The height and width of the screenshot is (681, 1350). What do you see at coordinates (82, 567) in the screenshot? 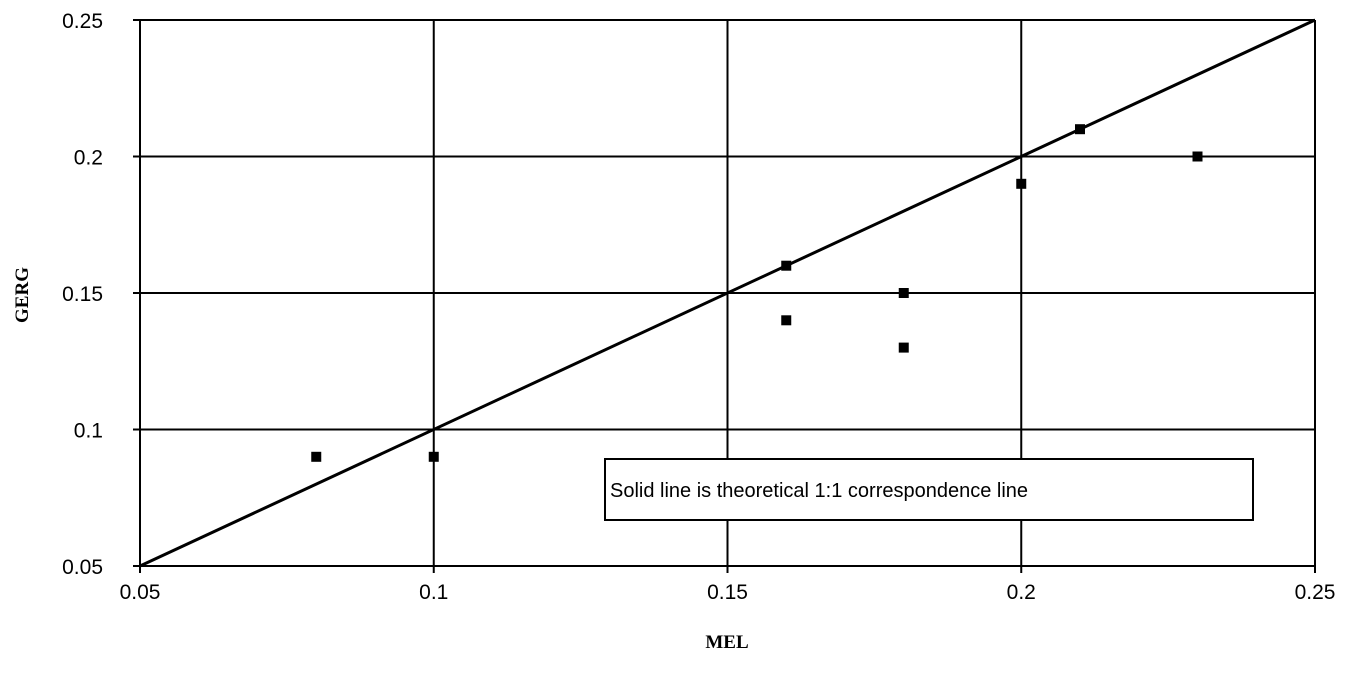
I see `y-tick-label: 0.05` at bounding box center [82, 567].